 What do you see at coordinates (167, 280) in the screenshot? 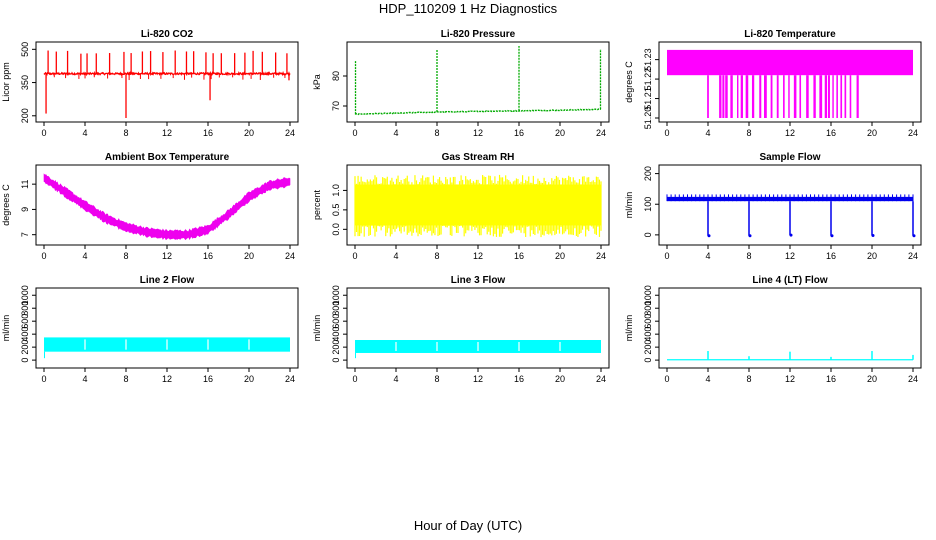
I see `panel-title: Line 2 Flow` at bounding box center [167, 280].